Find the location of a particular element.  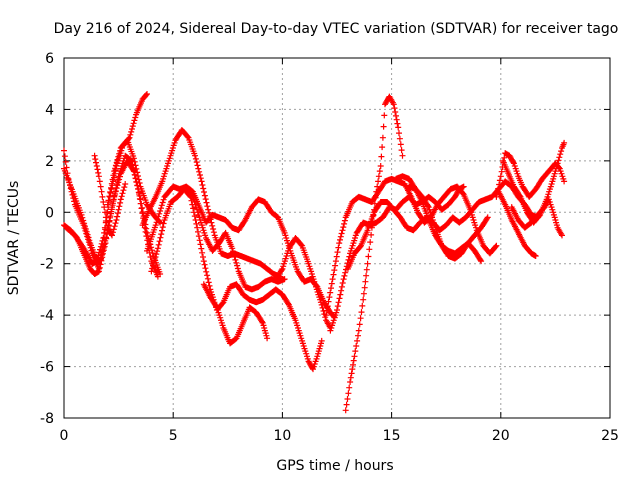

y-tick-label: 0 is located at coordinates (49, 213).